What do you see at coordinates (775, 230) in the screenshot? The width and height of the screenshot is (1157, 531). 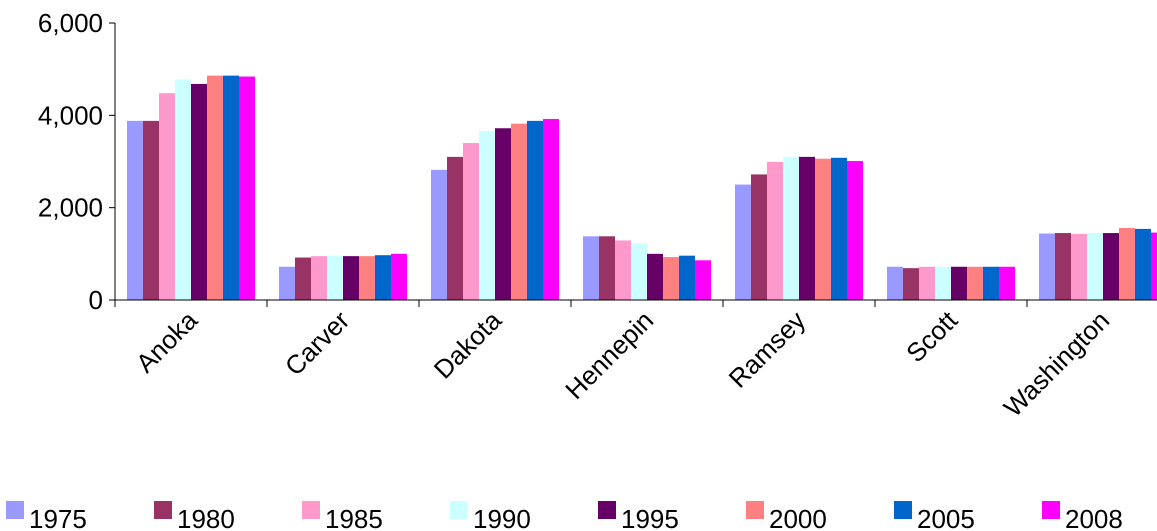 I see `bar-ramsey-1985` at bounding box center [775, 230].